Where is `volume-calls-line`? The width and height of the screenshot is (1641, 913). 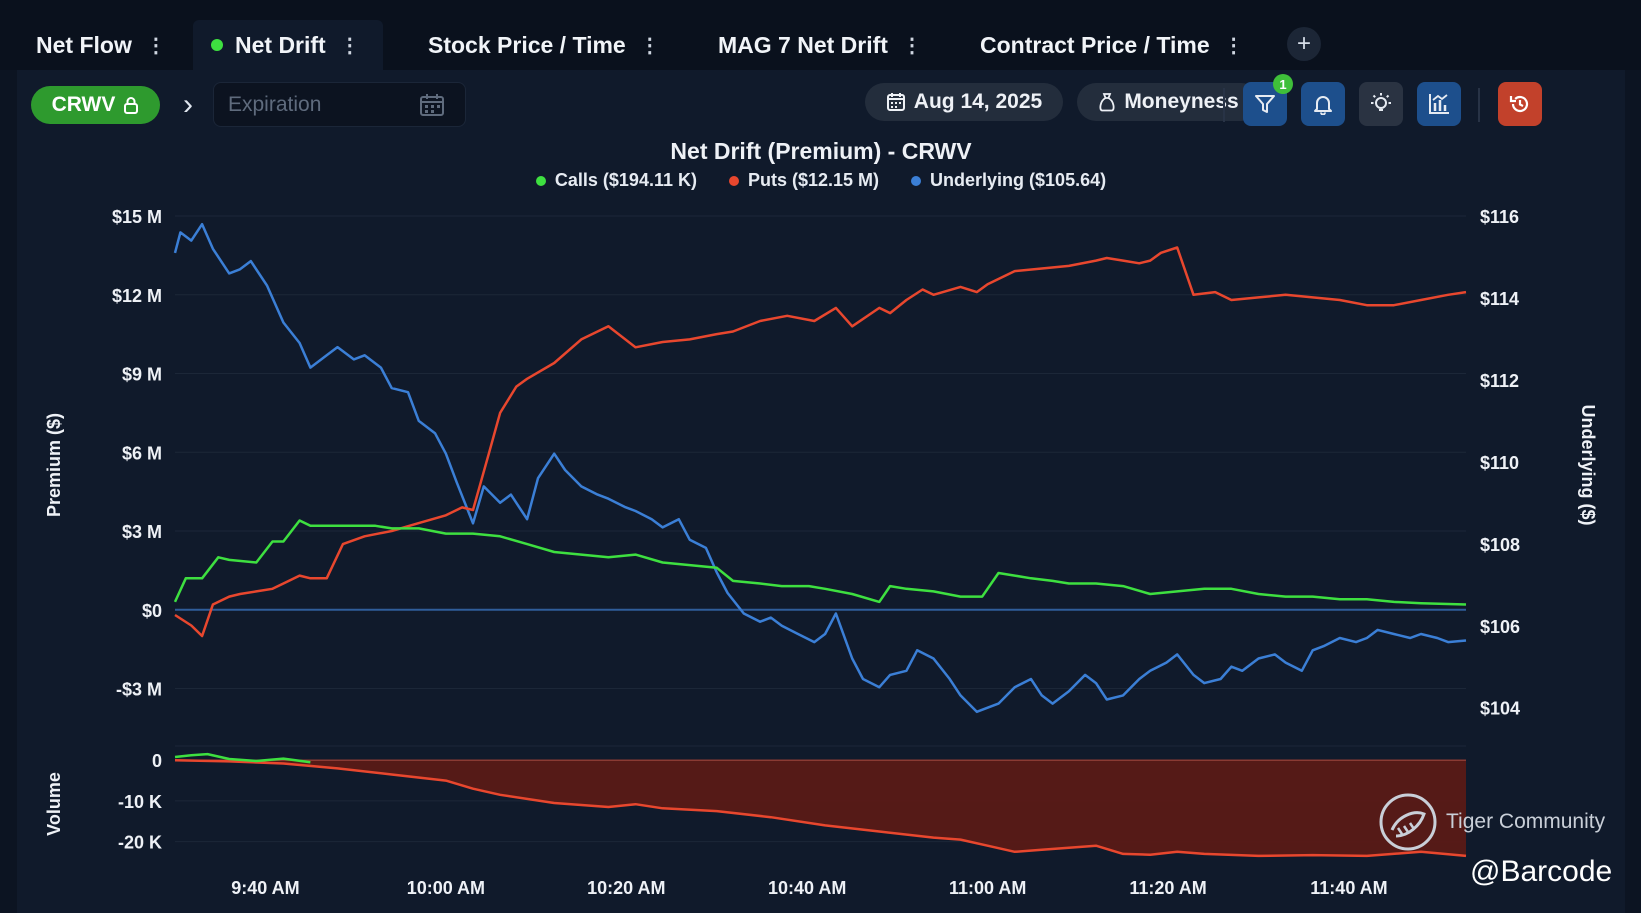
volume-calls-line is located at coordinates (242, 758).